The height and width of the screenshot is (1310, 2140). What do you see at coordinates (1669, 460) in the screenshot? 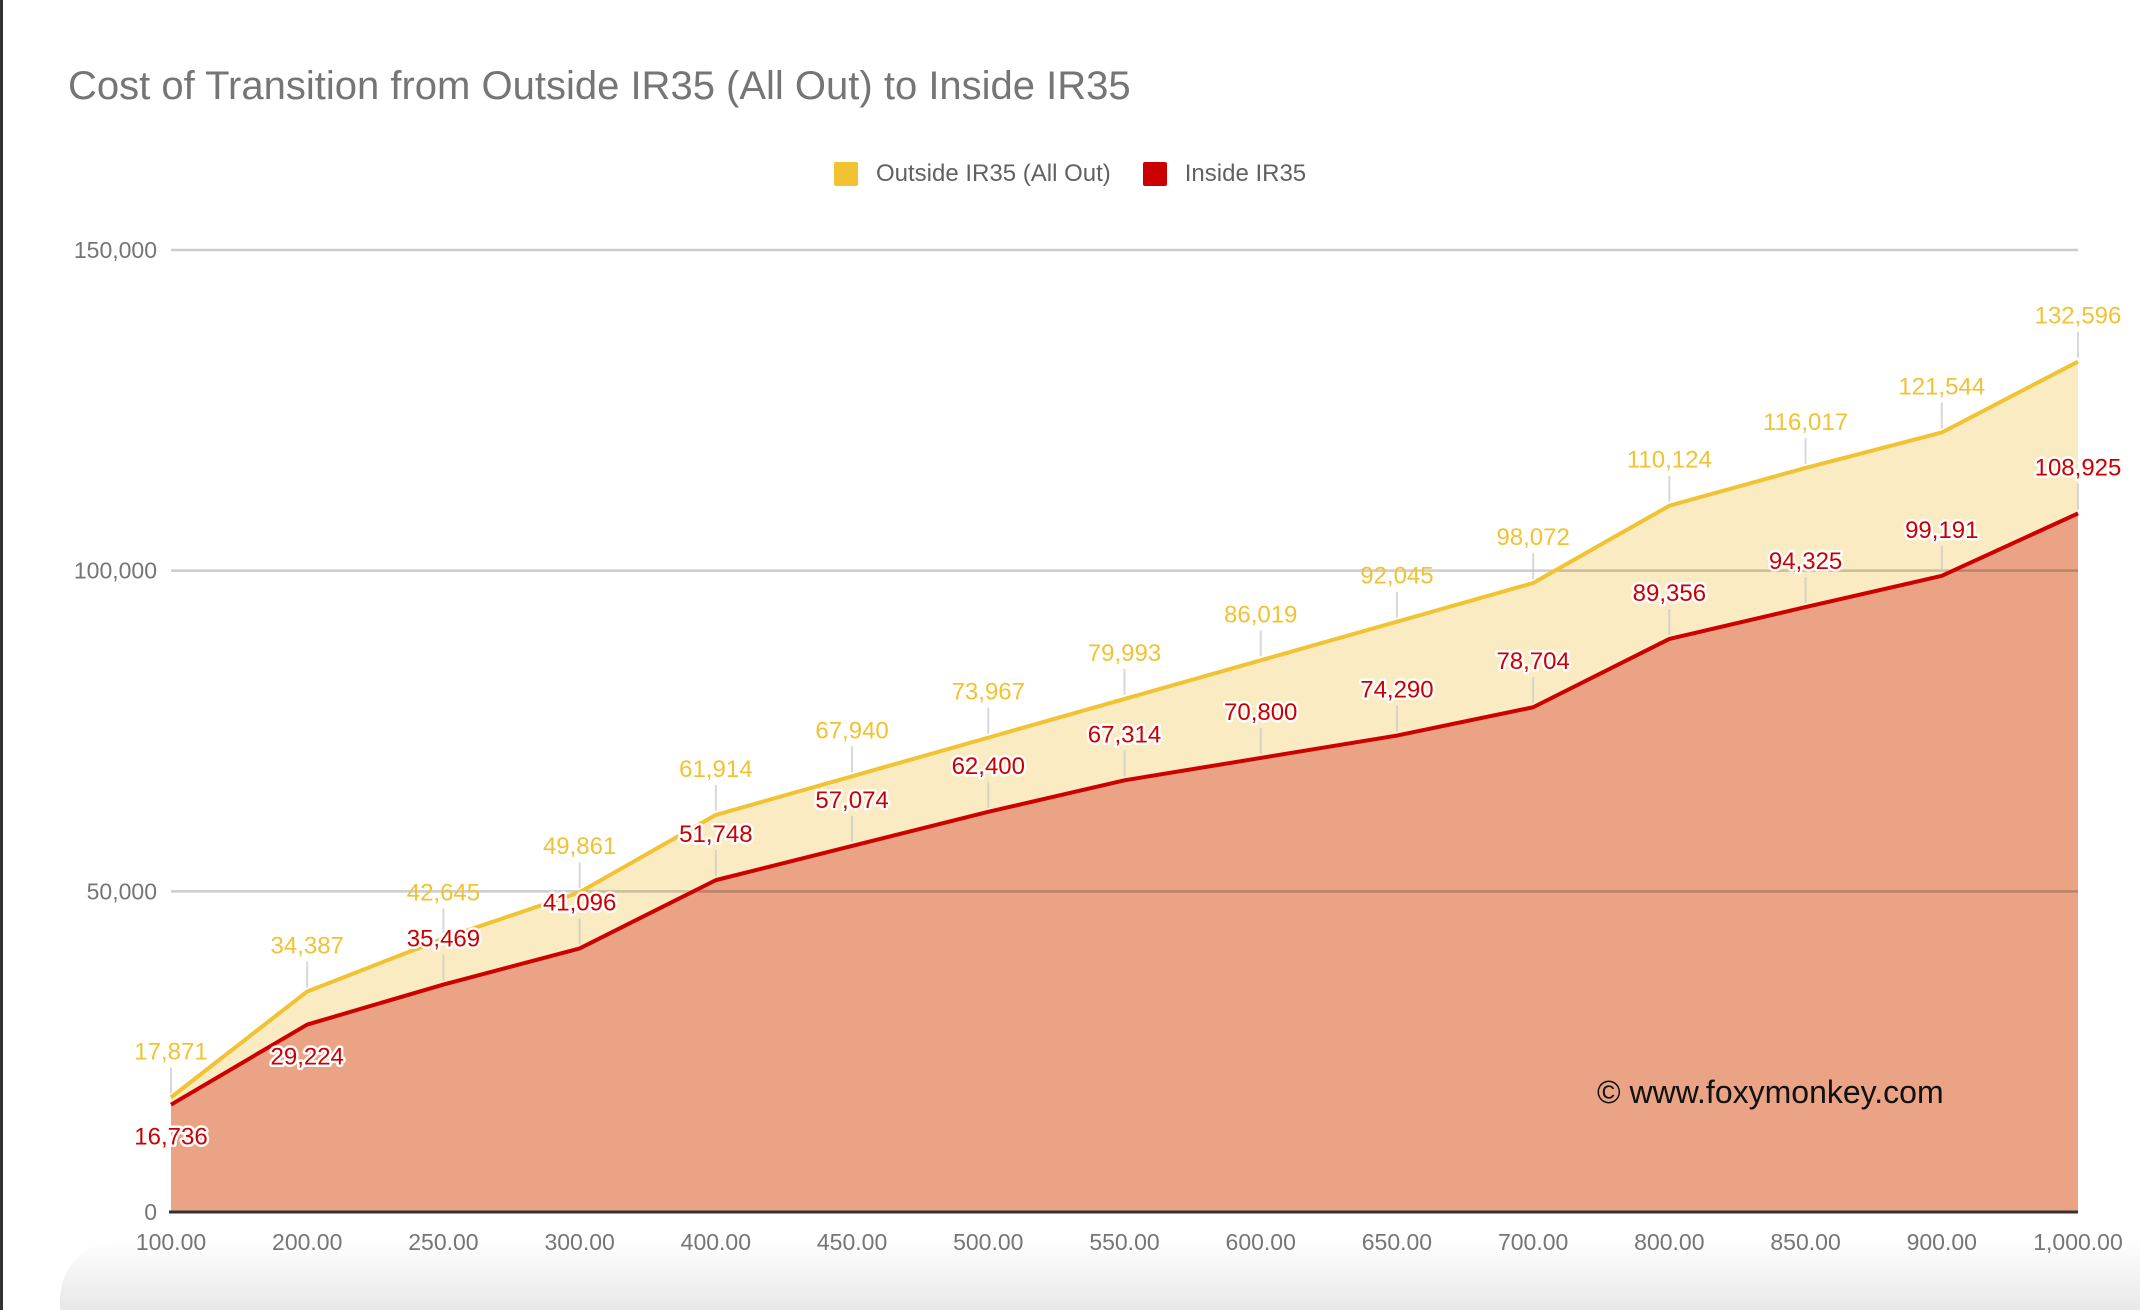
I see `data-label-series-0: 110,124` at bounding box center [1669, 460].